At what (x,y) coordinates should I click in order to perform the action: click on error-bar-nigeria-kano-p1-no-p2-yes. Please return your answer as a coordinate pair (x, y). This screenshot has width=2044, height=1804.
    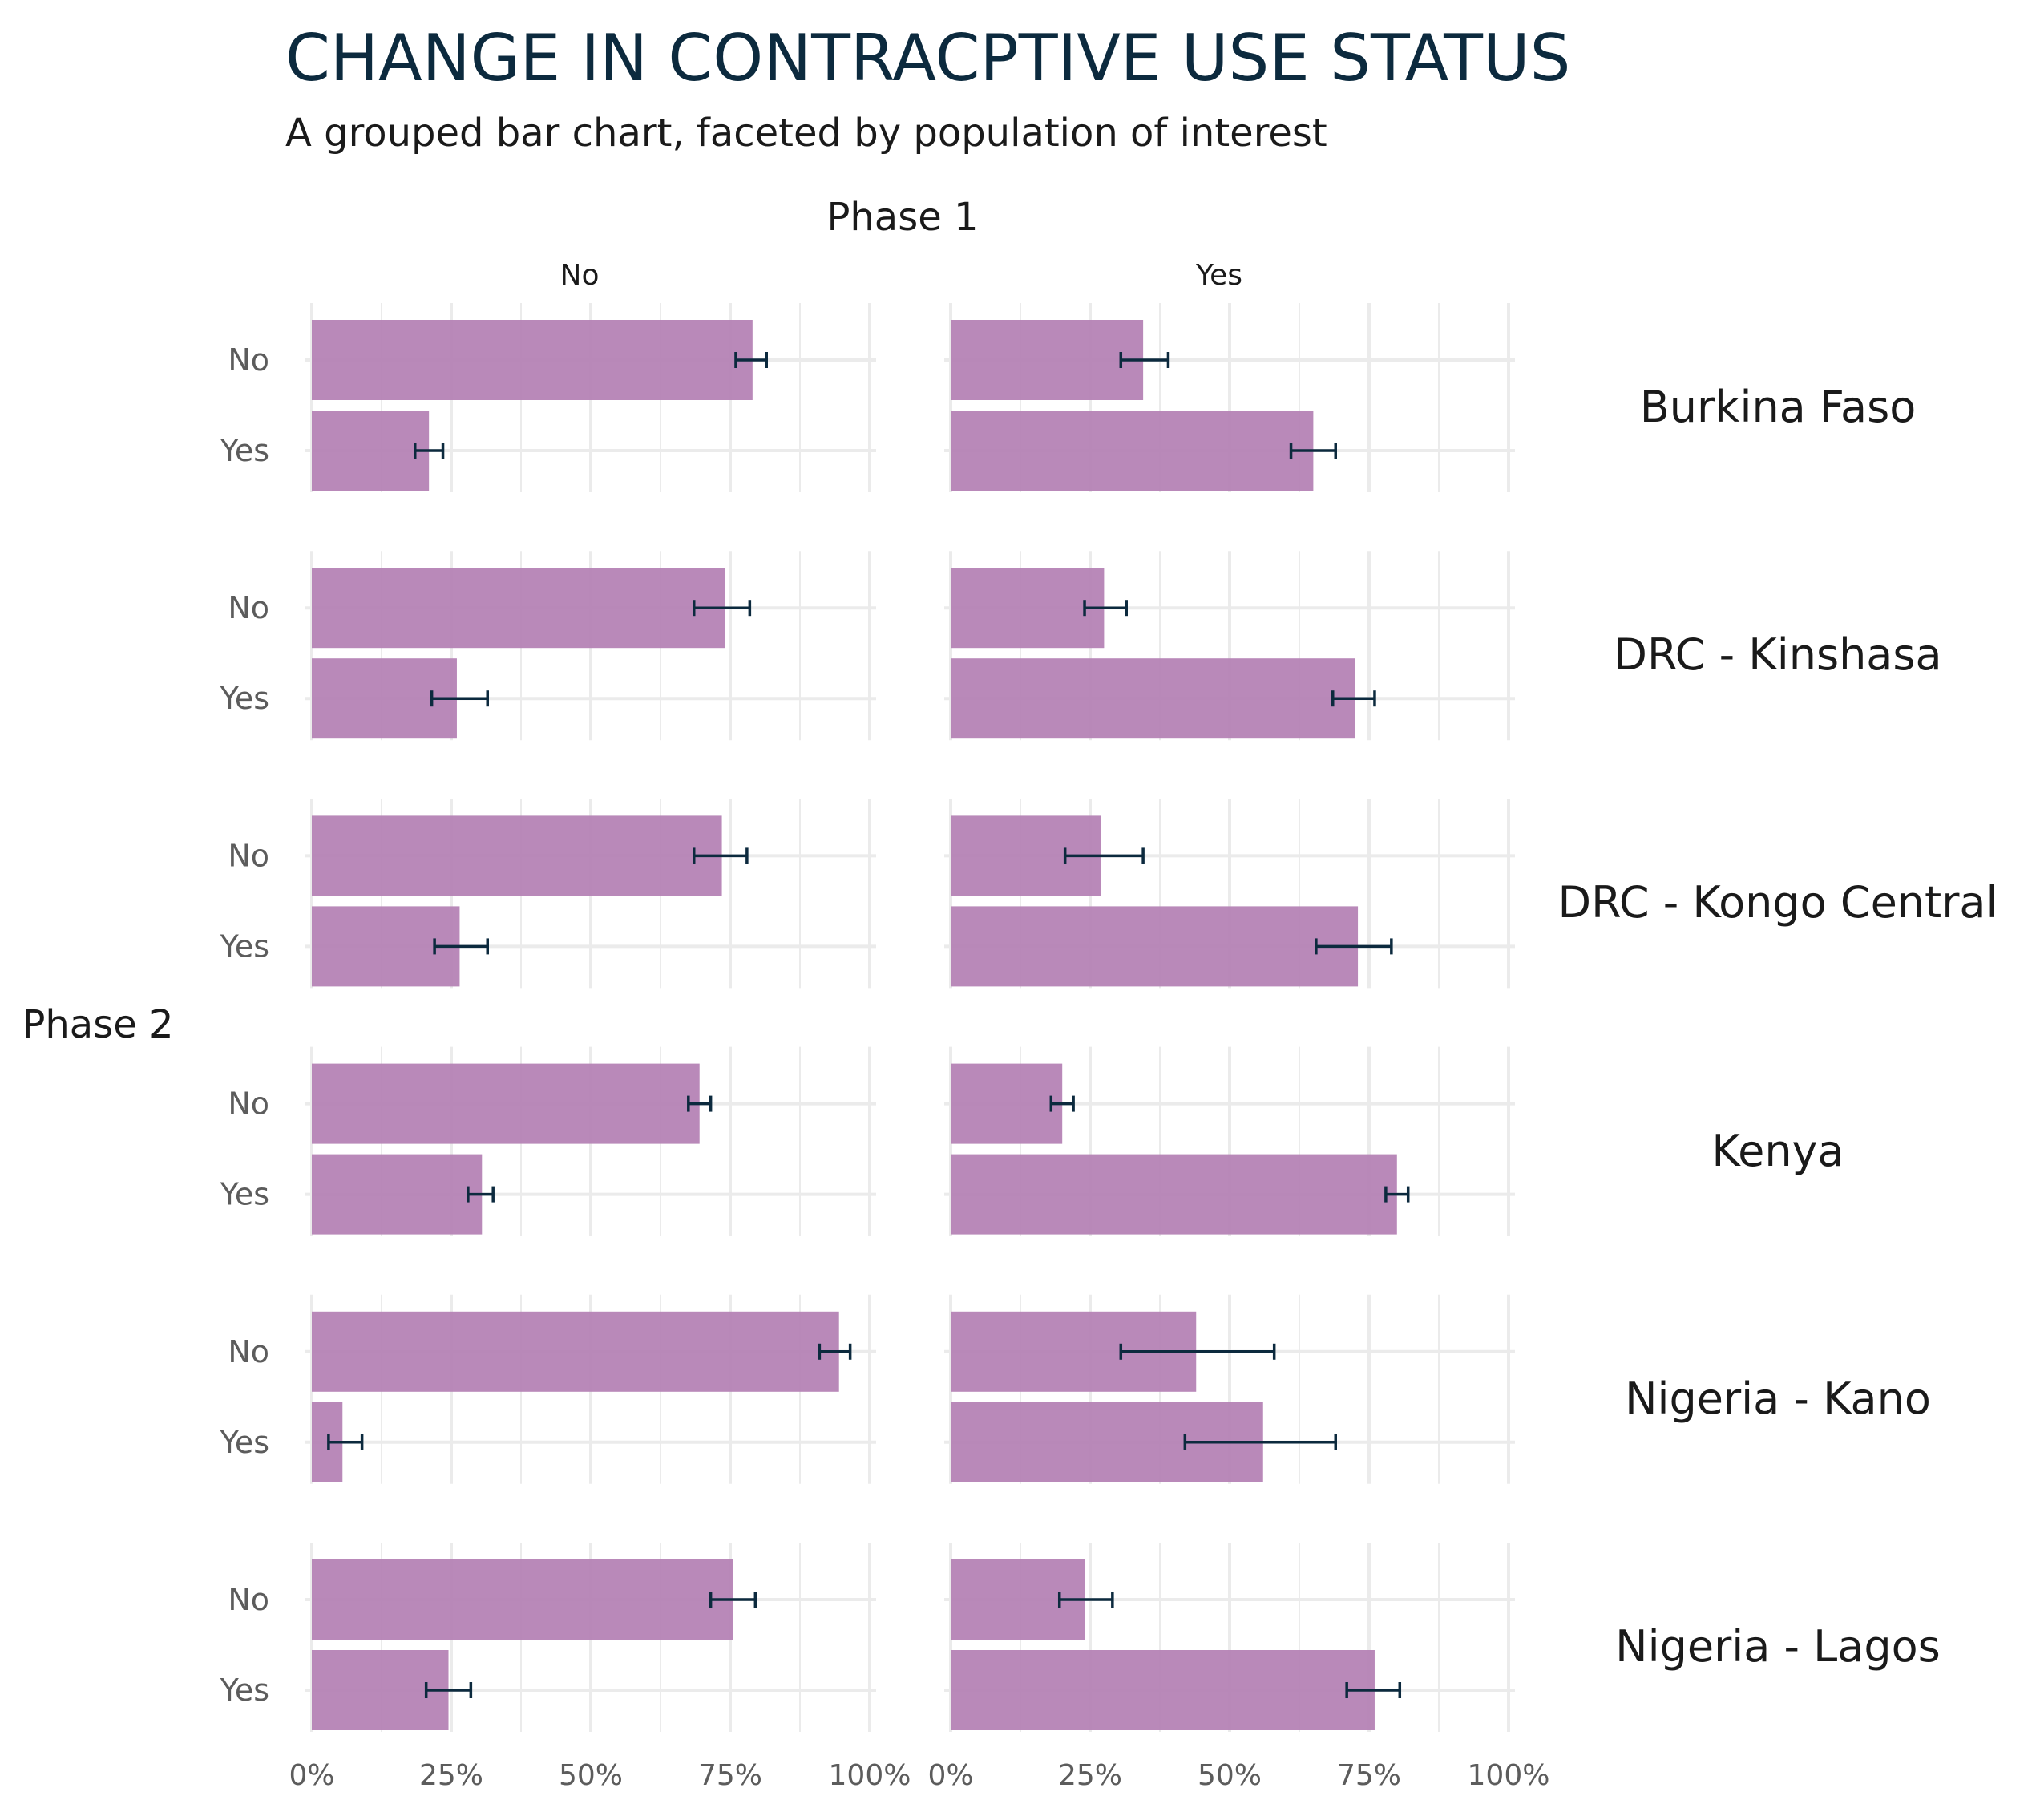
    Looking at the image, I should click on (345, 1442).